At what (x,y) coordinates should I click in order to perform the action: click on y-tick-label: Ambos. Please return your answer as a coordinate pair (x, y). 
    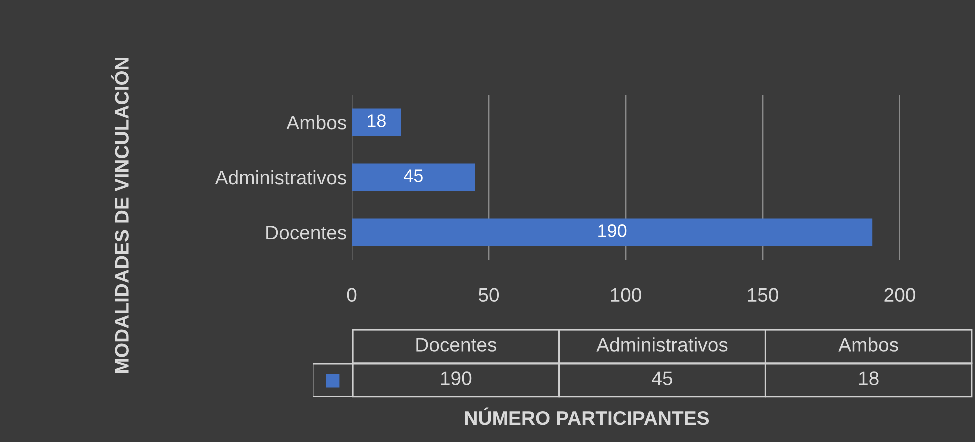
    Looking at the image, I should click on (316, 122).